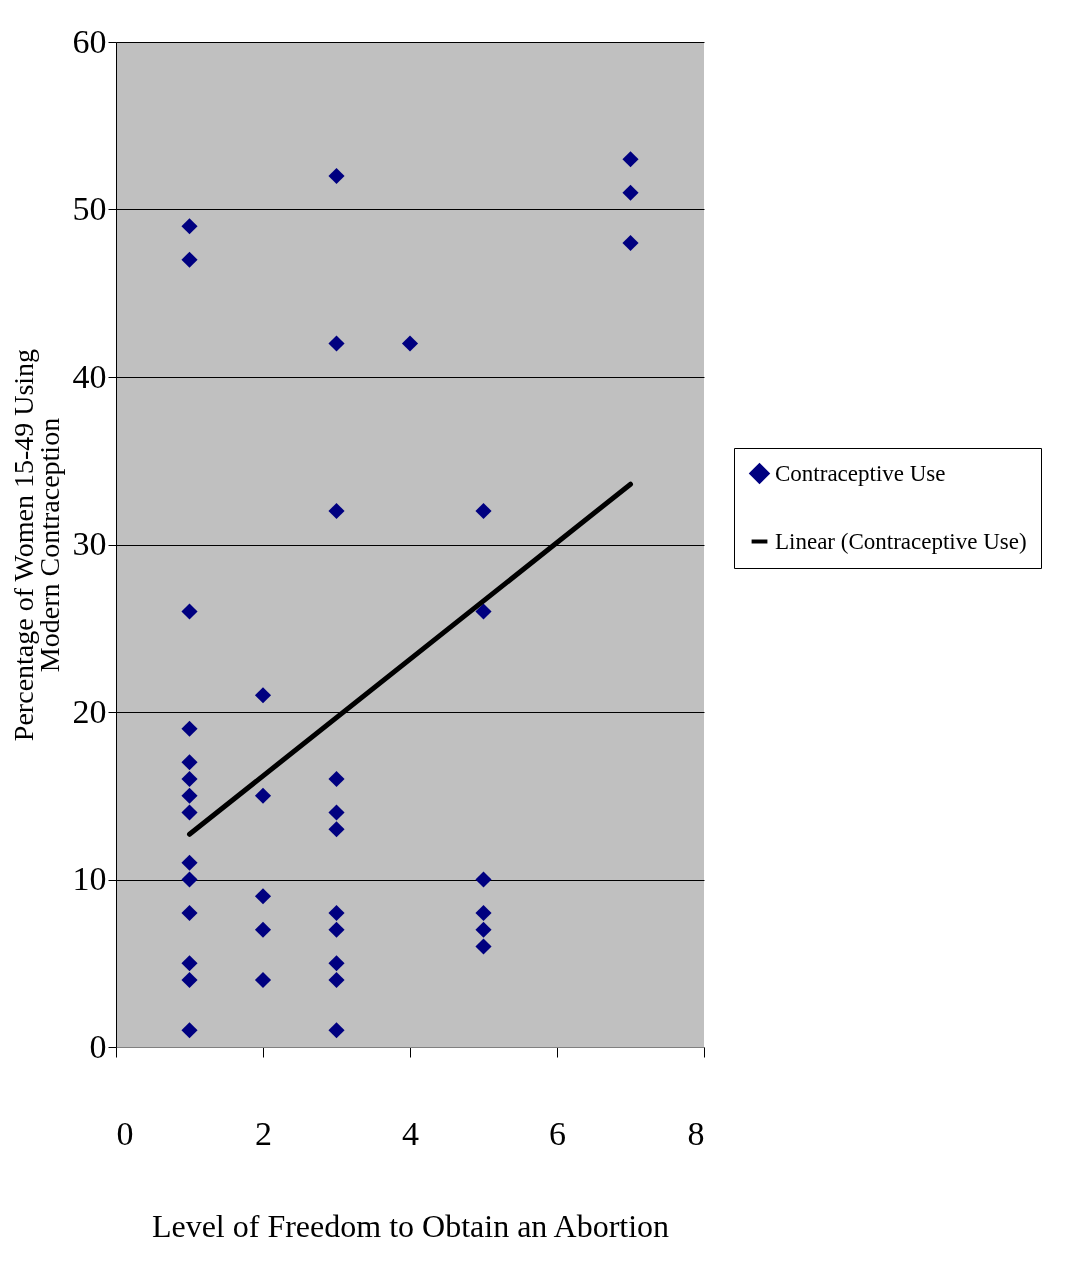 The width and height of the screenshot is (1080, 1279). What do you see at coordinates (89, 376) in the screenshot?
I see `y-tick-label: 40` at bounding box center [89, 376].